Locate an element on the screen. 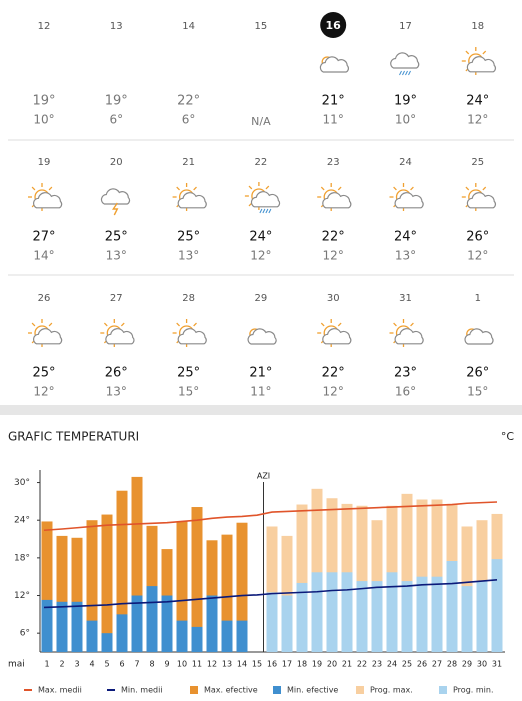 The image size is (522, 701). legend-label: Prog. max. is located at coordinates (391, 690).